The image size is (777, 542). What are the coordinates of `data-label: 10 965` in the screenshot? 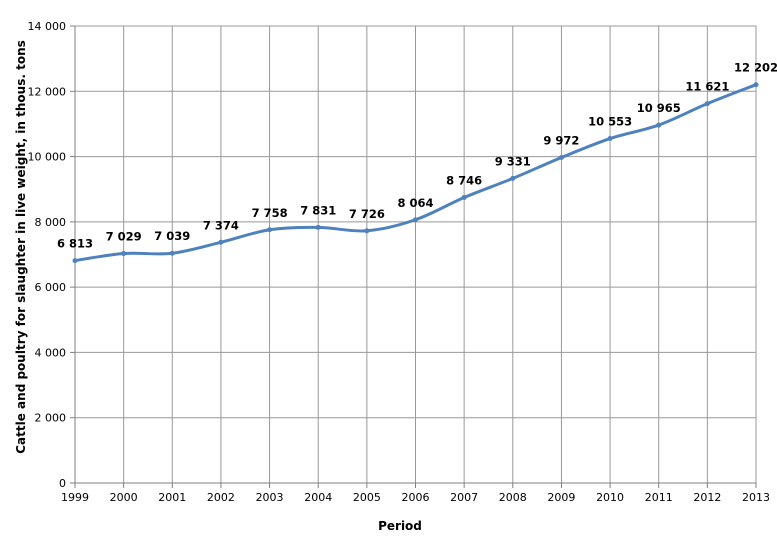 It's located at (659, 108).